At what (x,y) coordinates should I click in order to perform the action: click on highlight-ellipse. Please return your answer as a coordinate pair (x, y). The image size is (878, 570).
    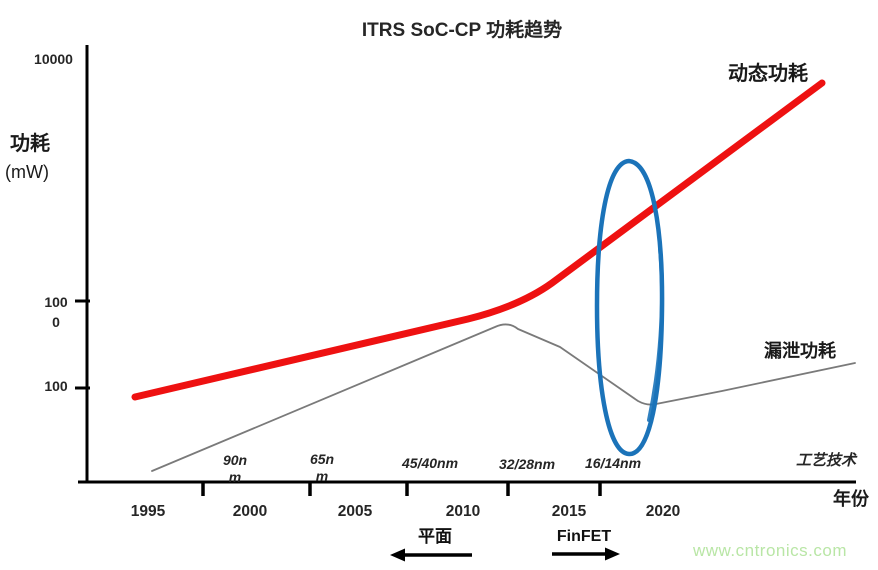
    Looking at the image, I should click on (629, 307).